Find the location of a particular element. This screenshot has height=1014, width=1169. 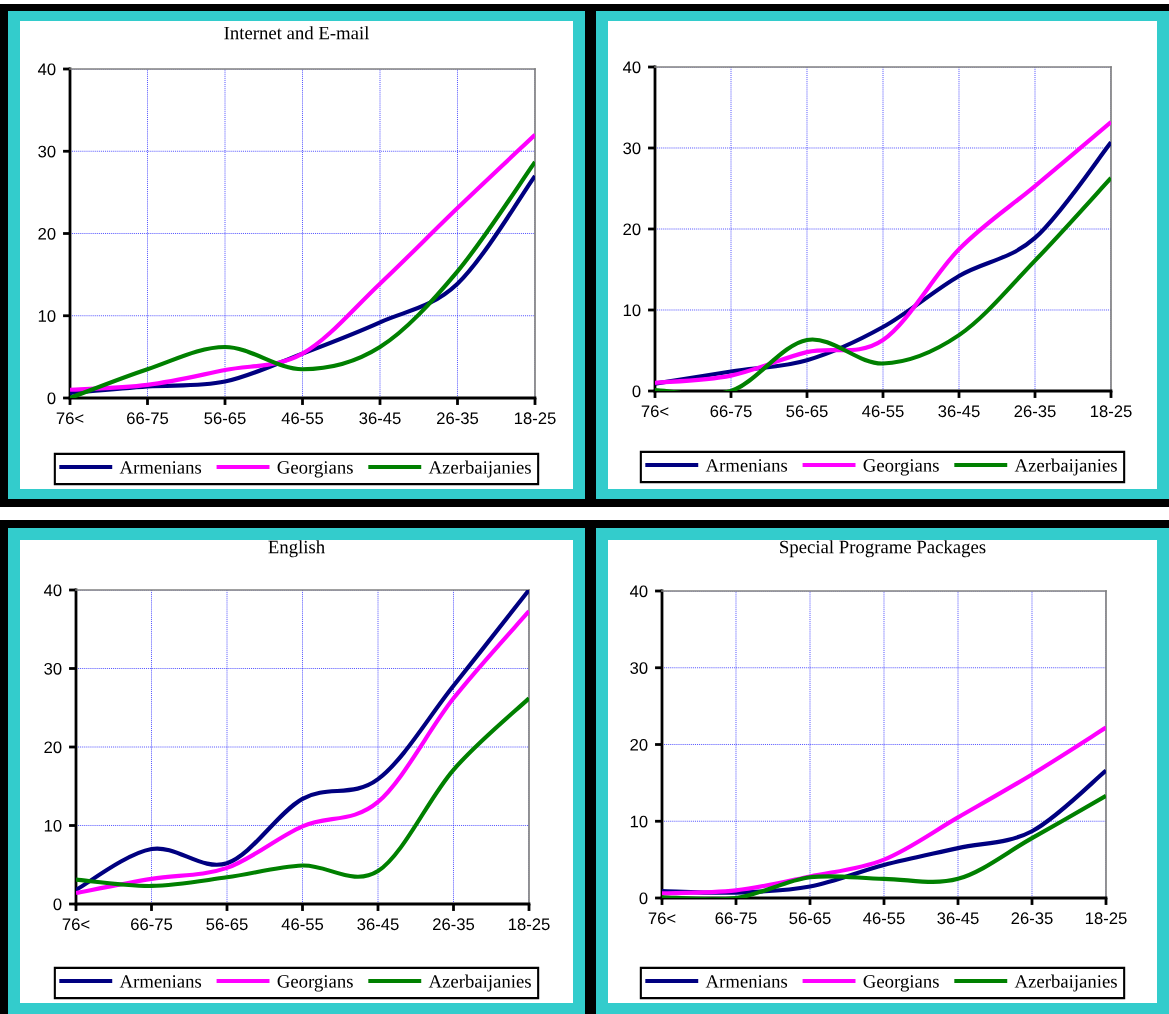

chart-title: Internet and E-mail is located at coordinates (297, 33).